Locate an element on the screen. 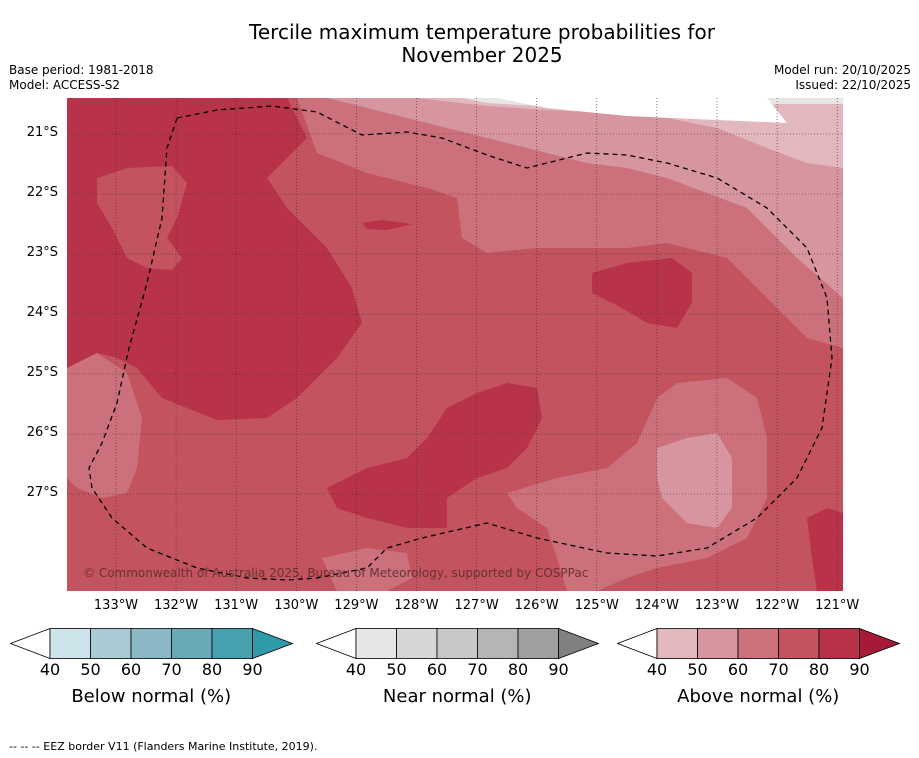 Image resolution: width=919 pixels, height=758 pixels. lat-label: 23°S is located at coordinates (42, 252).